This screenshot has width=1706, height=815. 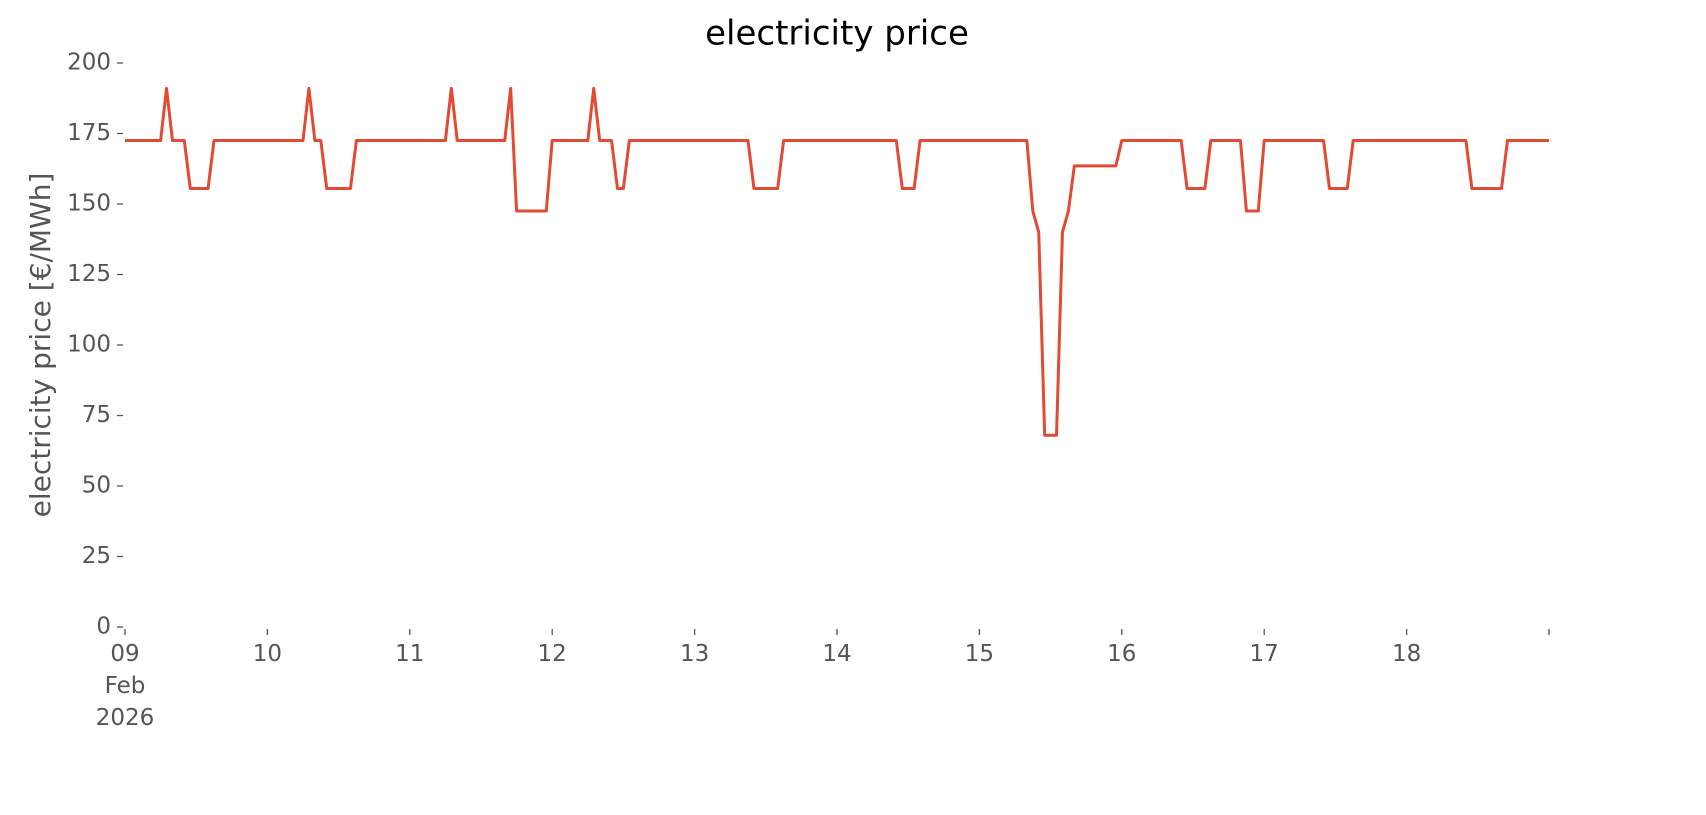 What do you see at coordinates (694, 654) in the screenshot?
I see `x-tick-label: 13` at bounding box center [694, 654].